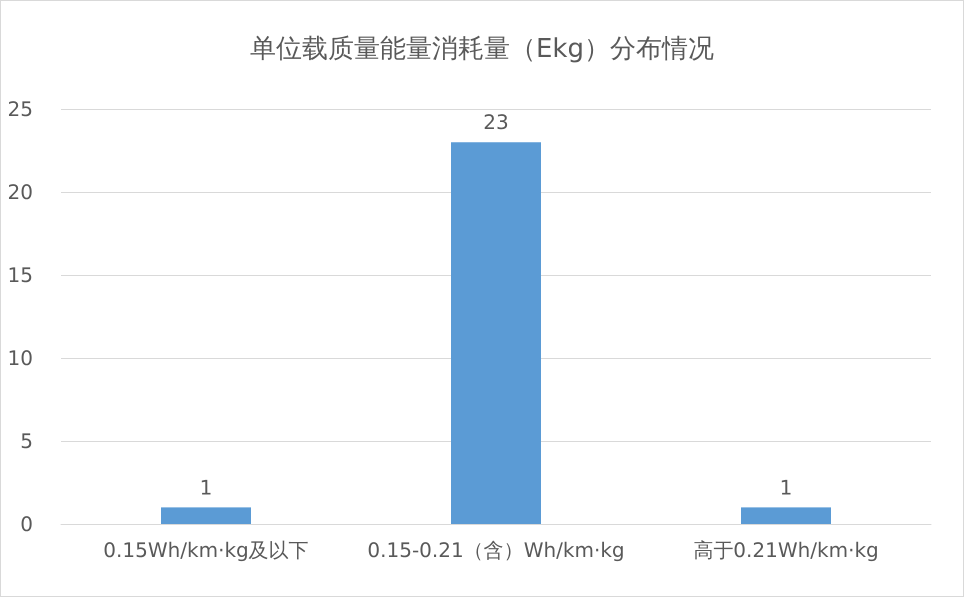 The image size is (964, 597). I want to click on y-tick-label: 25, so click(20, 109).